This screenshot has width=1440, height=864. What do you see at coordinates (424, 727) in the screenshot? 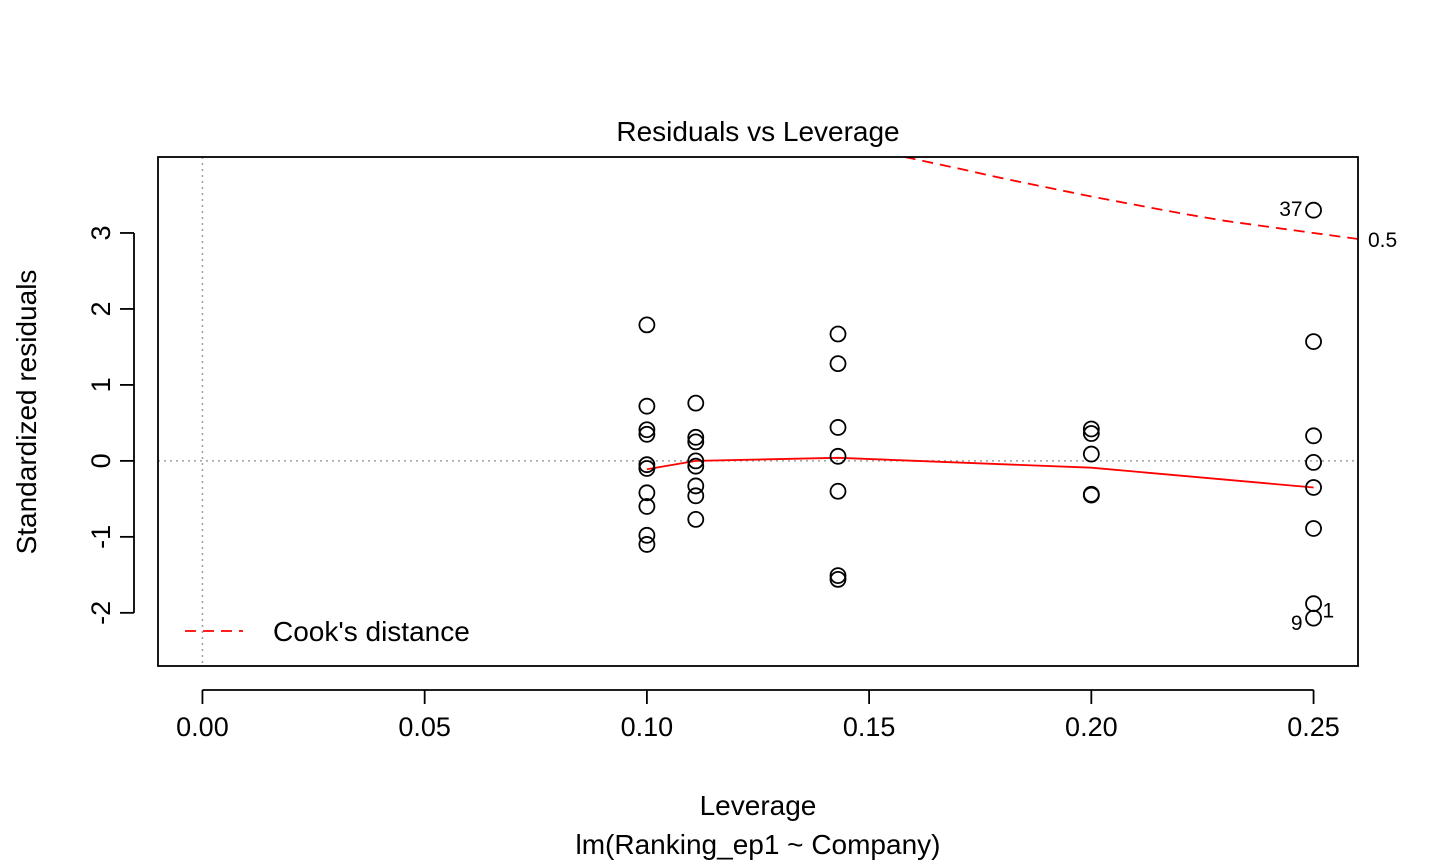
I see `x-tick-label: 0.05` at bounding box center [424, 727].